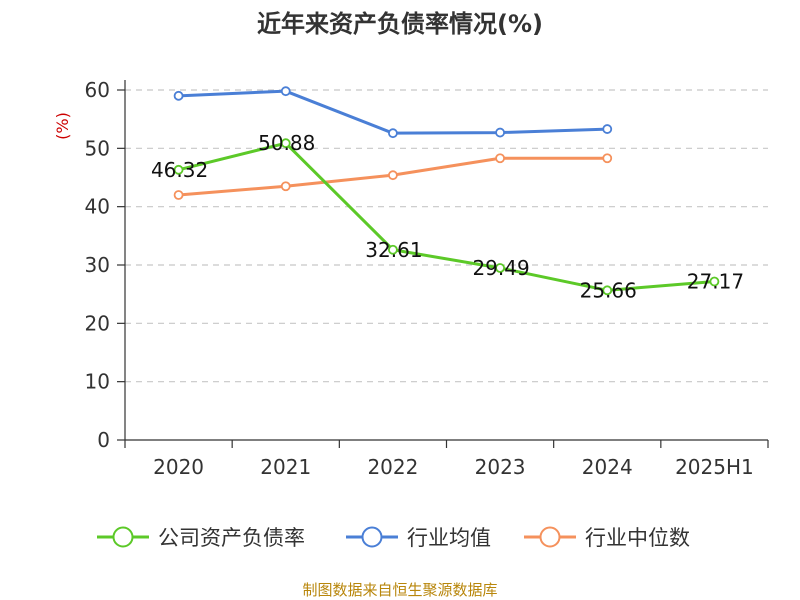 The height and width of the screenshot is (600, 800). I want to click on legend-item-2: 行业中位数, so click(607, 538).